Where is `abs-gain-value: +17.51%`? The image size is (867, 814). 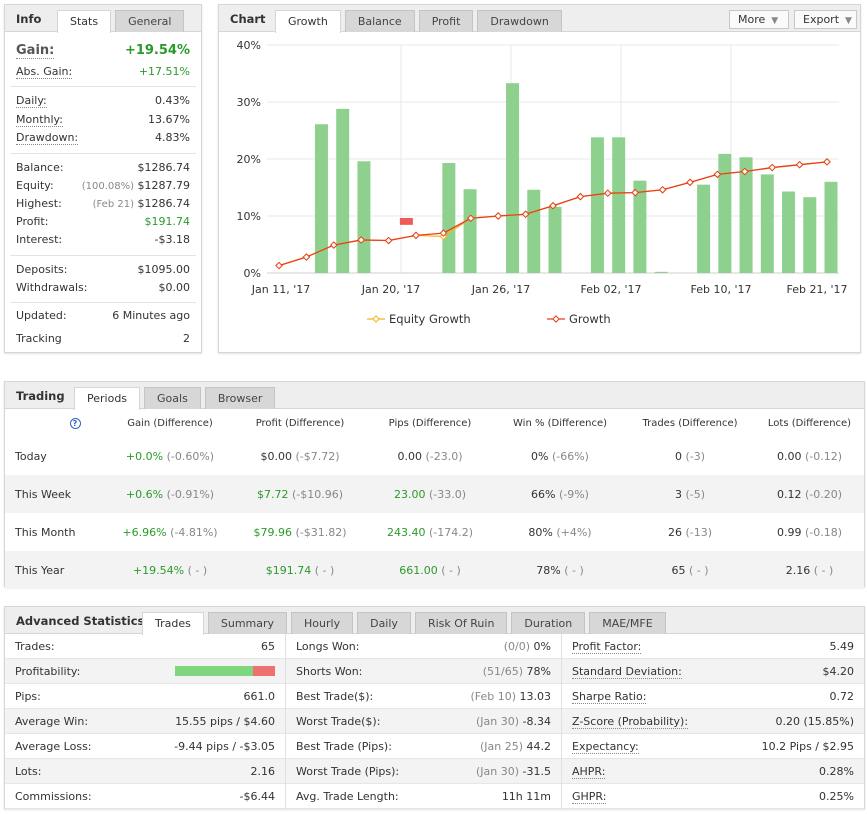 abs-gain-value: +17.51% is located at coordinates (164, 71).